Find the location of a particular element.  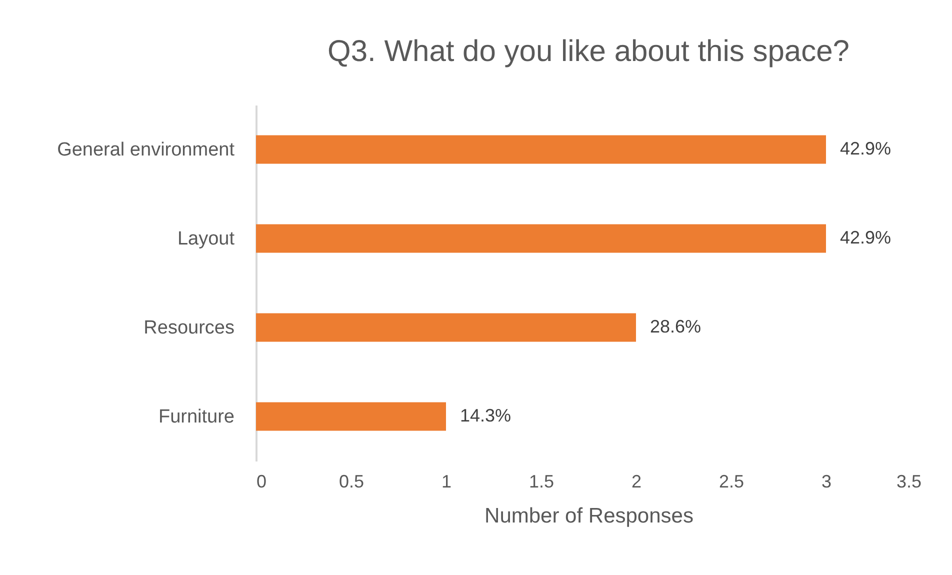

x-tick-label: 0.5 is located at coordinates (351, 482).